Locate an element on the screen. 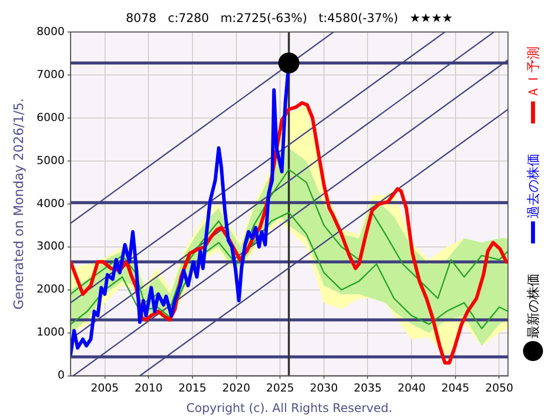 This screenshot has width=560, height=420. text: 最新の株価 is located at coordinates (534, 305).